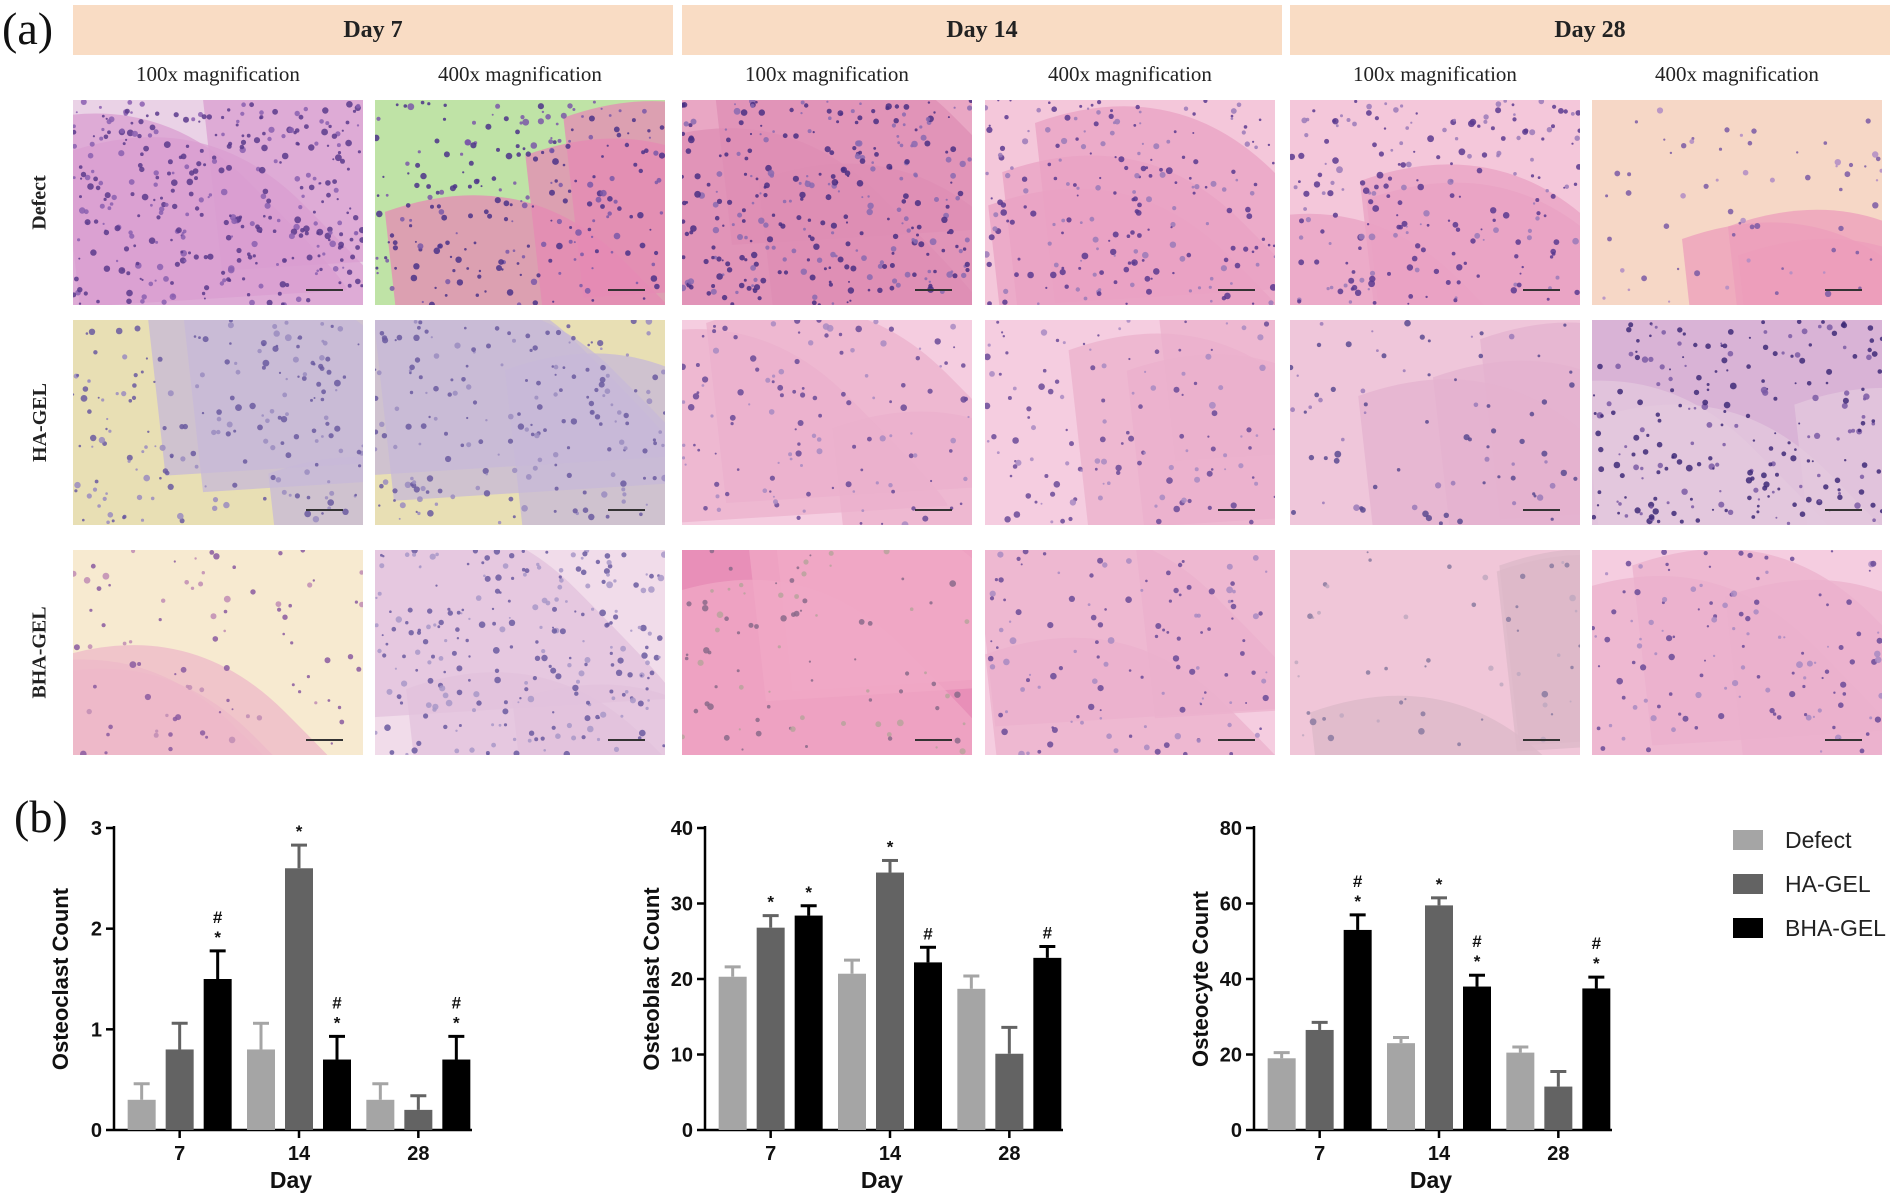 This screenshot has height=1197, width=1897. What do you see at coordinates (218, 74) in the screenshot?
I see `mag-label-day7-100x: 100x magnification` at bounding box center [218, 74].